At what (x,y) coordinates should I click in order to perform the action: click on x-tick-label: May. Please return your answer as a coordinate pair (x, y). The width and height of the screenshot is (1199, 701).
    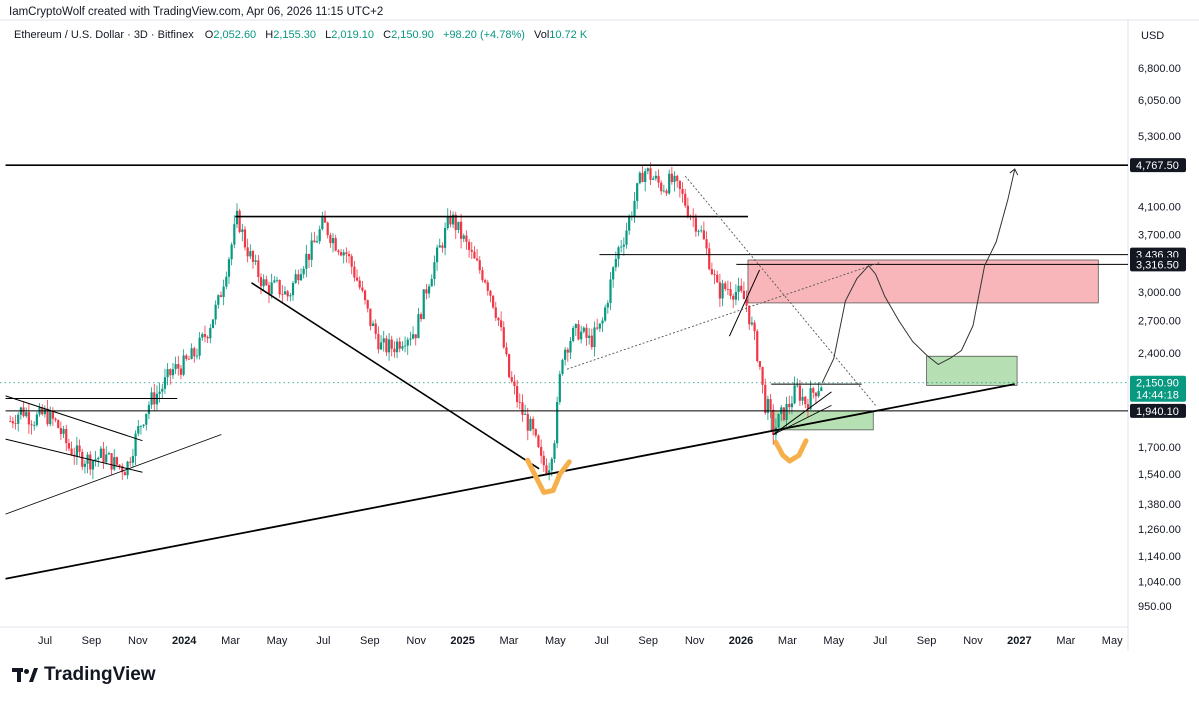
    Looking at the image, I should click on (277, 641).